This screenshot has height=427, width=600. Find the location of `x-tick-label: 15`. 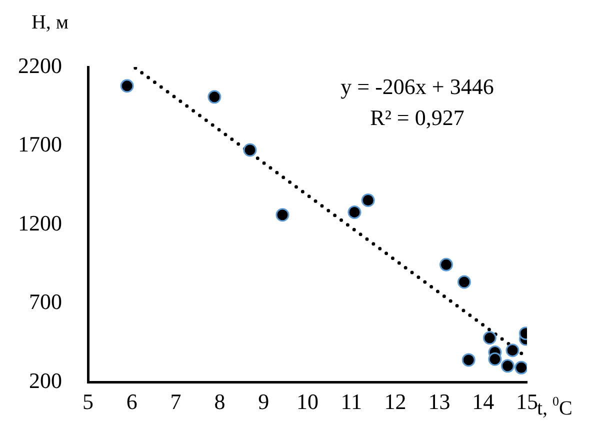

x-tick-label: 15 is located at coordinates (527, 401).